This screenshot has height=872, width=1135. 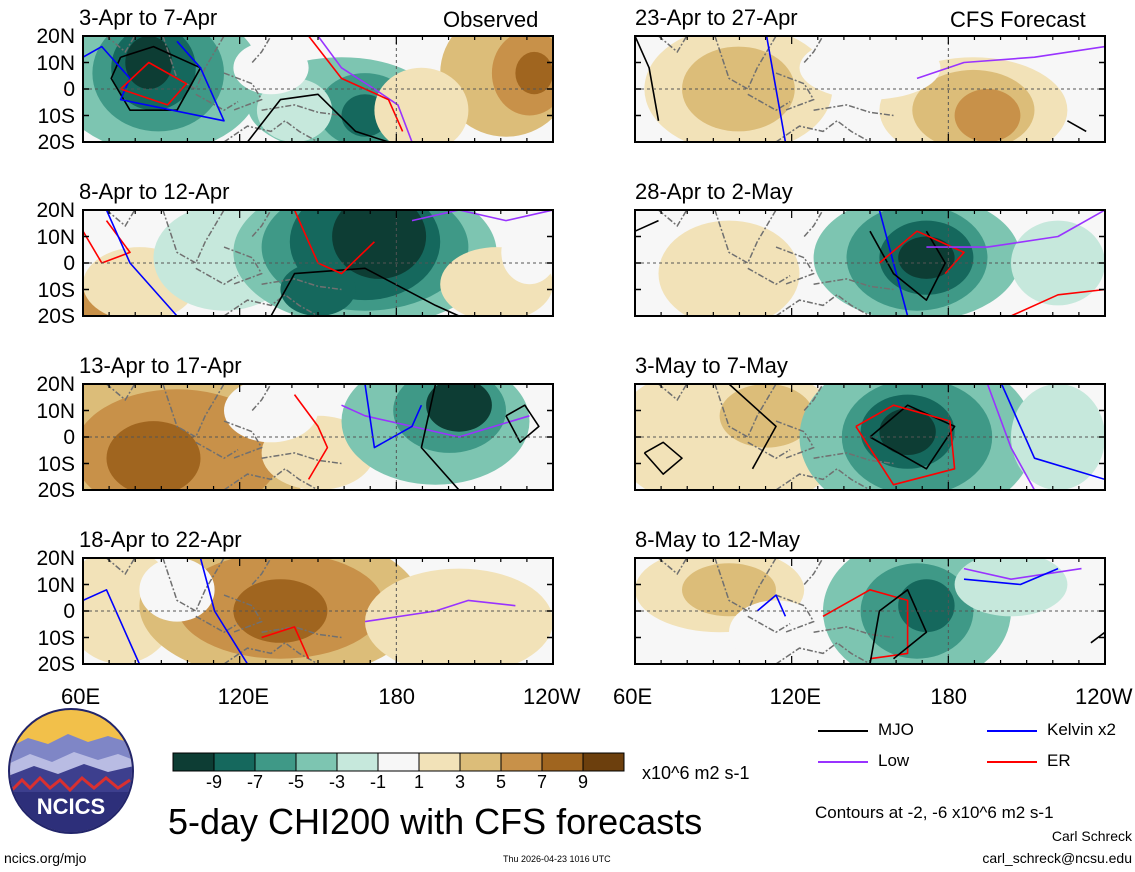 I want to click on lon-label: 120E, so click(x=795, y=696).